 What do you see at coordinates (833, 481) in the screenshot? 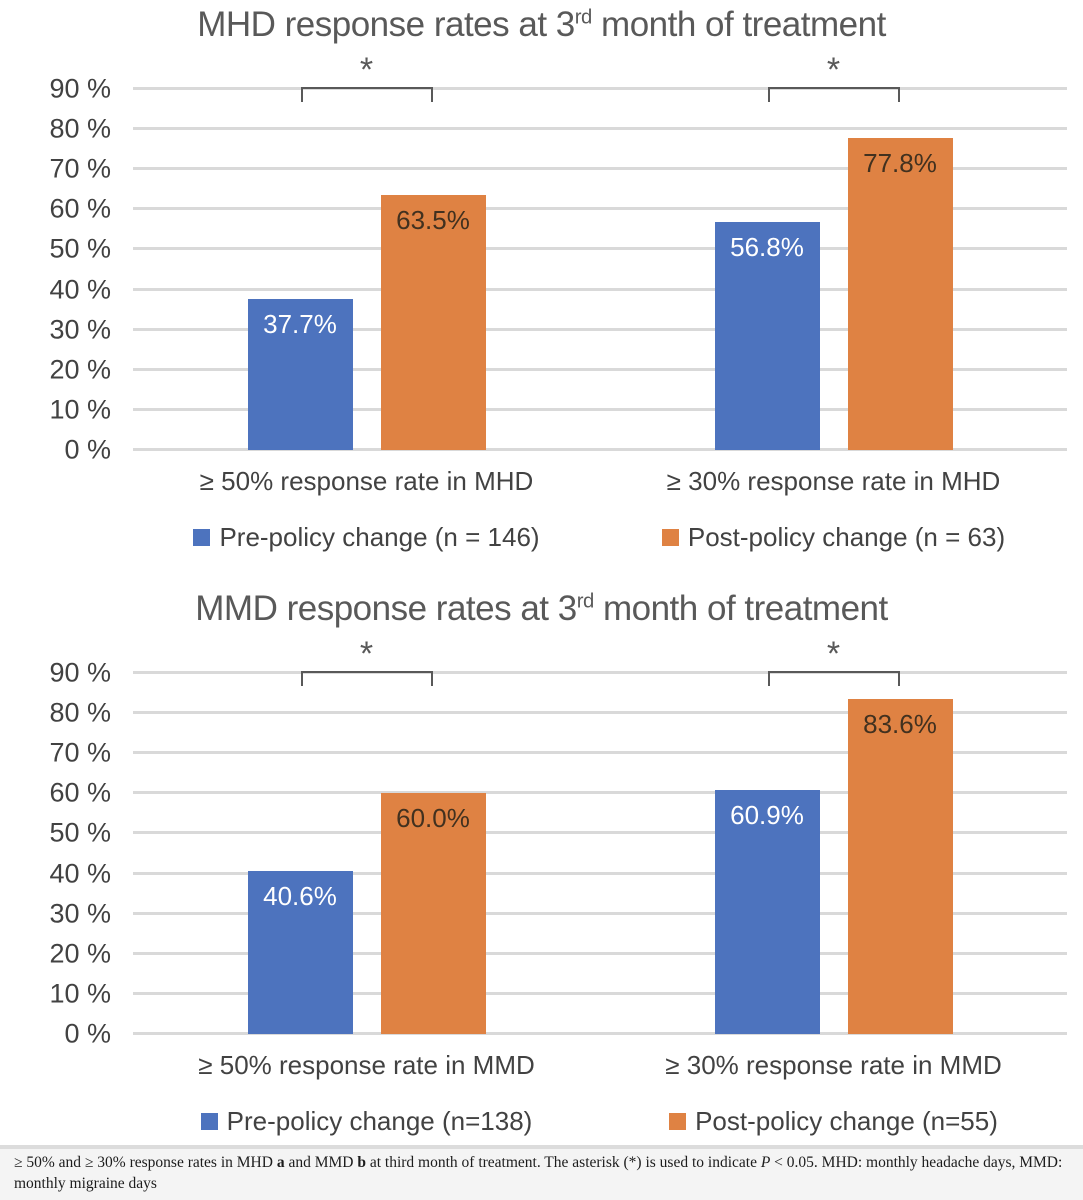
I see `x-category-label: ≥ 30% response rate in MHD` at bounding box center [833, 481].